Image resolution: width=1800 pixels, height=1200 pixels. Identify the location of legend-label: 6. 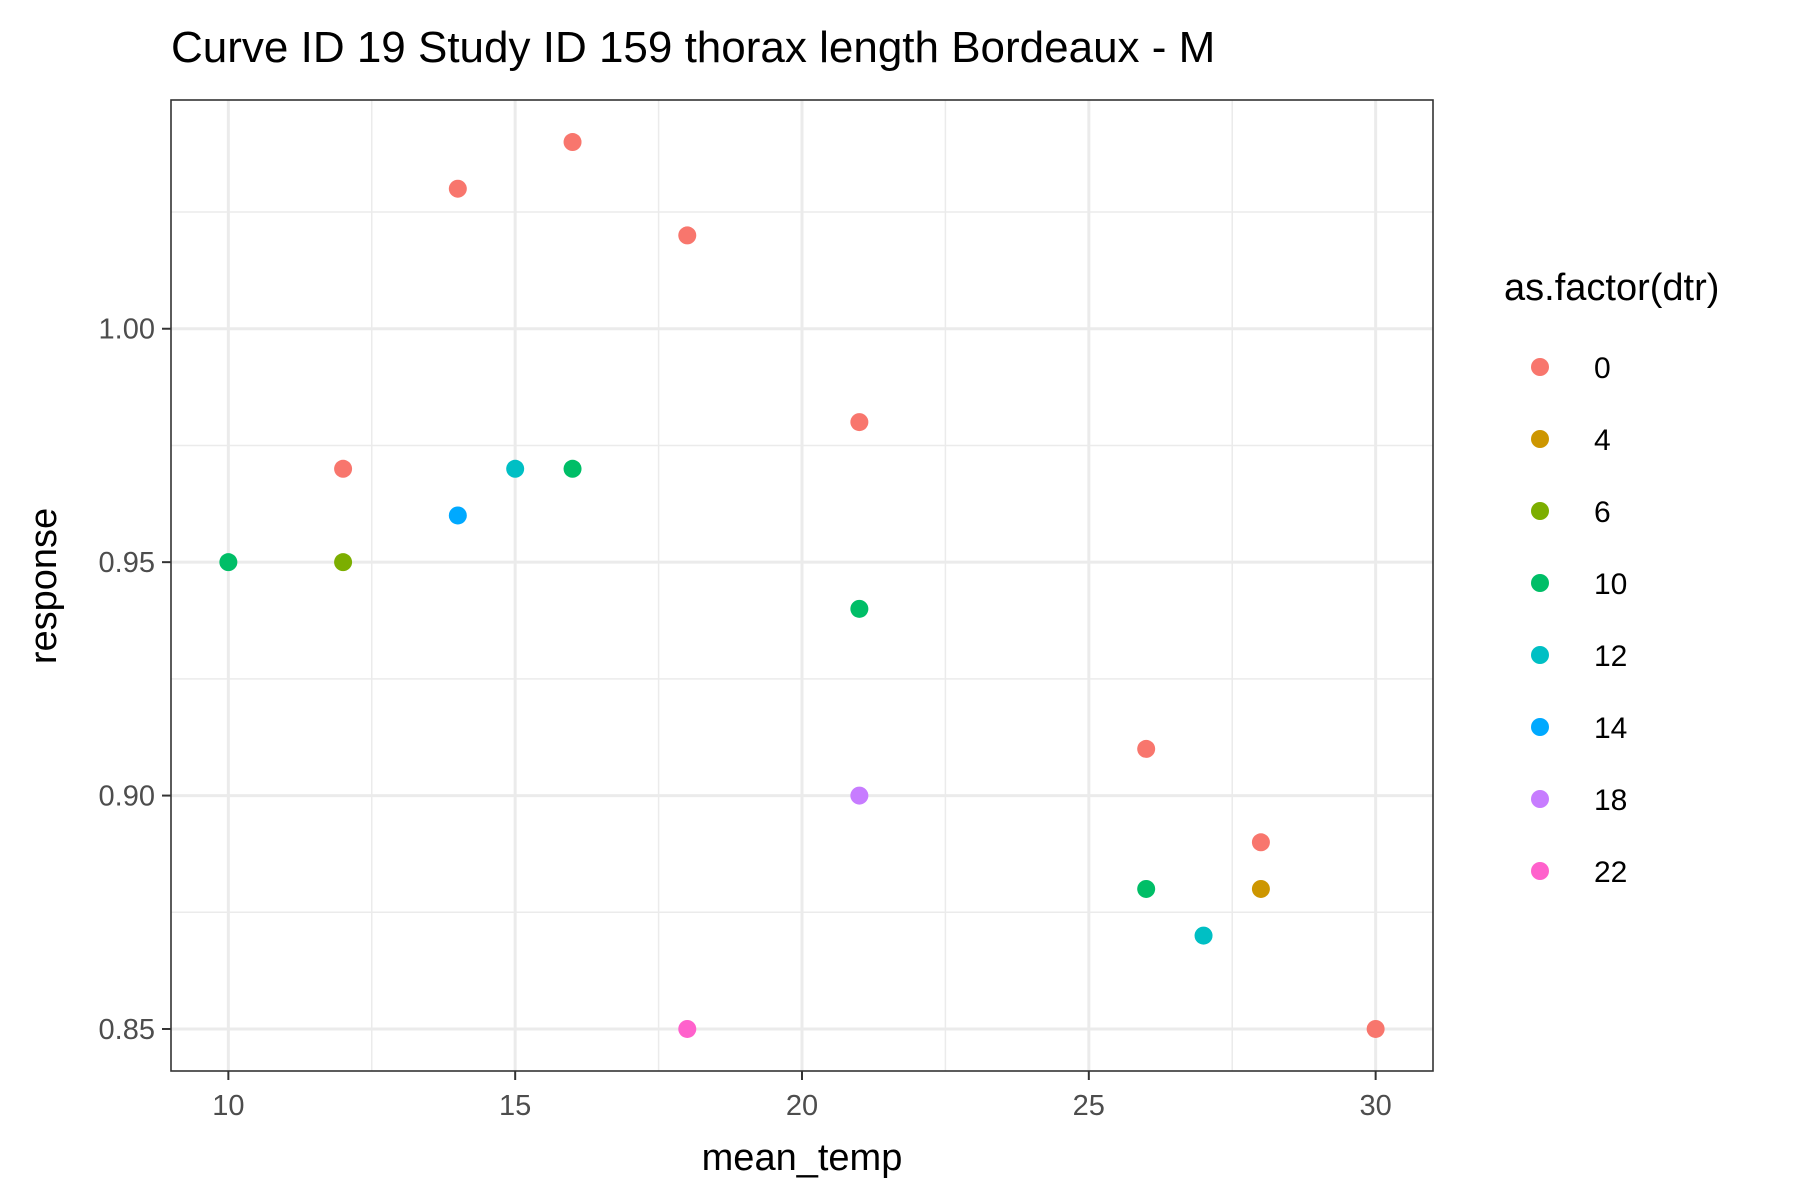
(1602, 512).